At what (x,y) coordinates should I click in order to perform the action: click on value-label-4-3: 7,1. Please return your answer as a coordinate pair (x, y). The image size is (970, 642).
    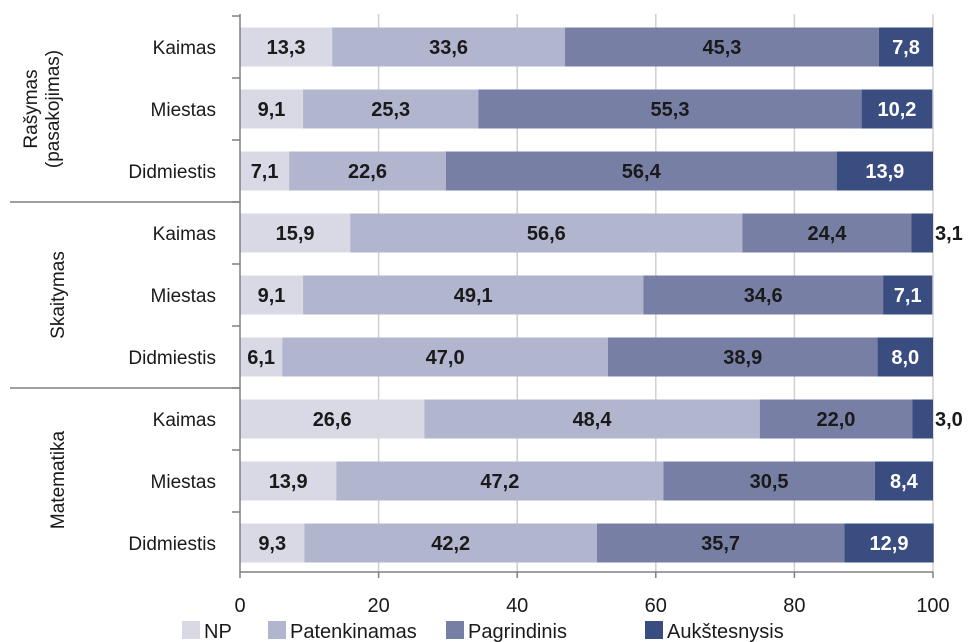
    Looking at the image, I should click on (908, 296).